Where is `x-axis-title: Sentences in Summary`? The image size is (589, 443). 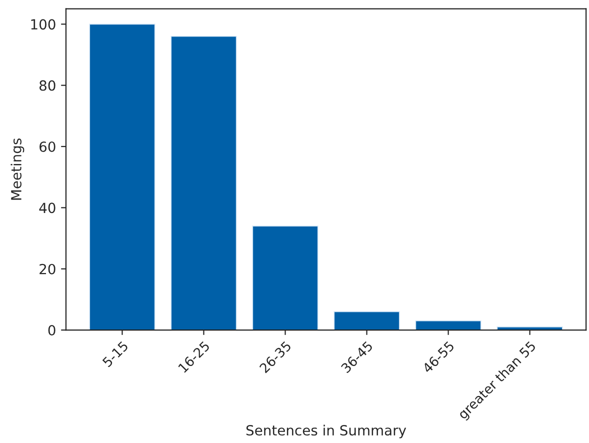 x-axis-title: Sentences in Summary is located at coordinates (326, 431).